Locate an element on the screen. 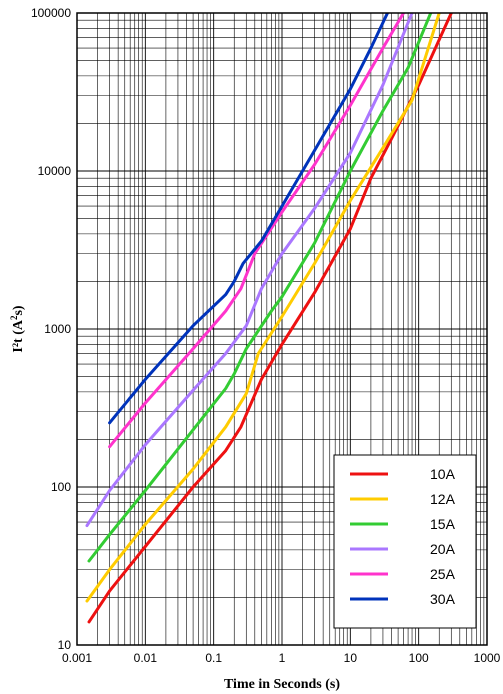 Image resolution: width=503 pixels, height=694 pixels. y-tick-label: 1000 is located at coordinates (57, 329).